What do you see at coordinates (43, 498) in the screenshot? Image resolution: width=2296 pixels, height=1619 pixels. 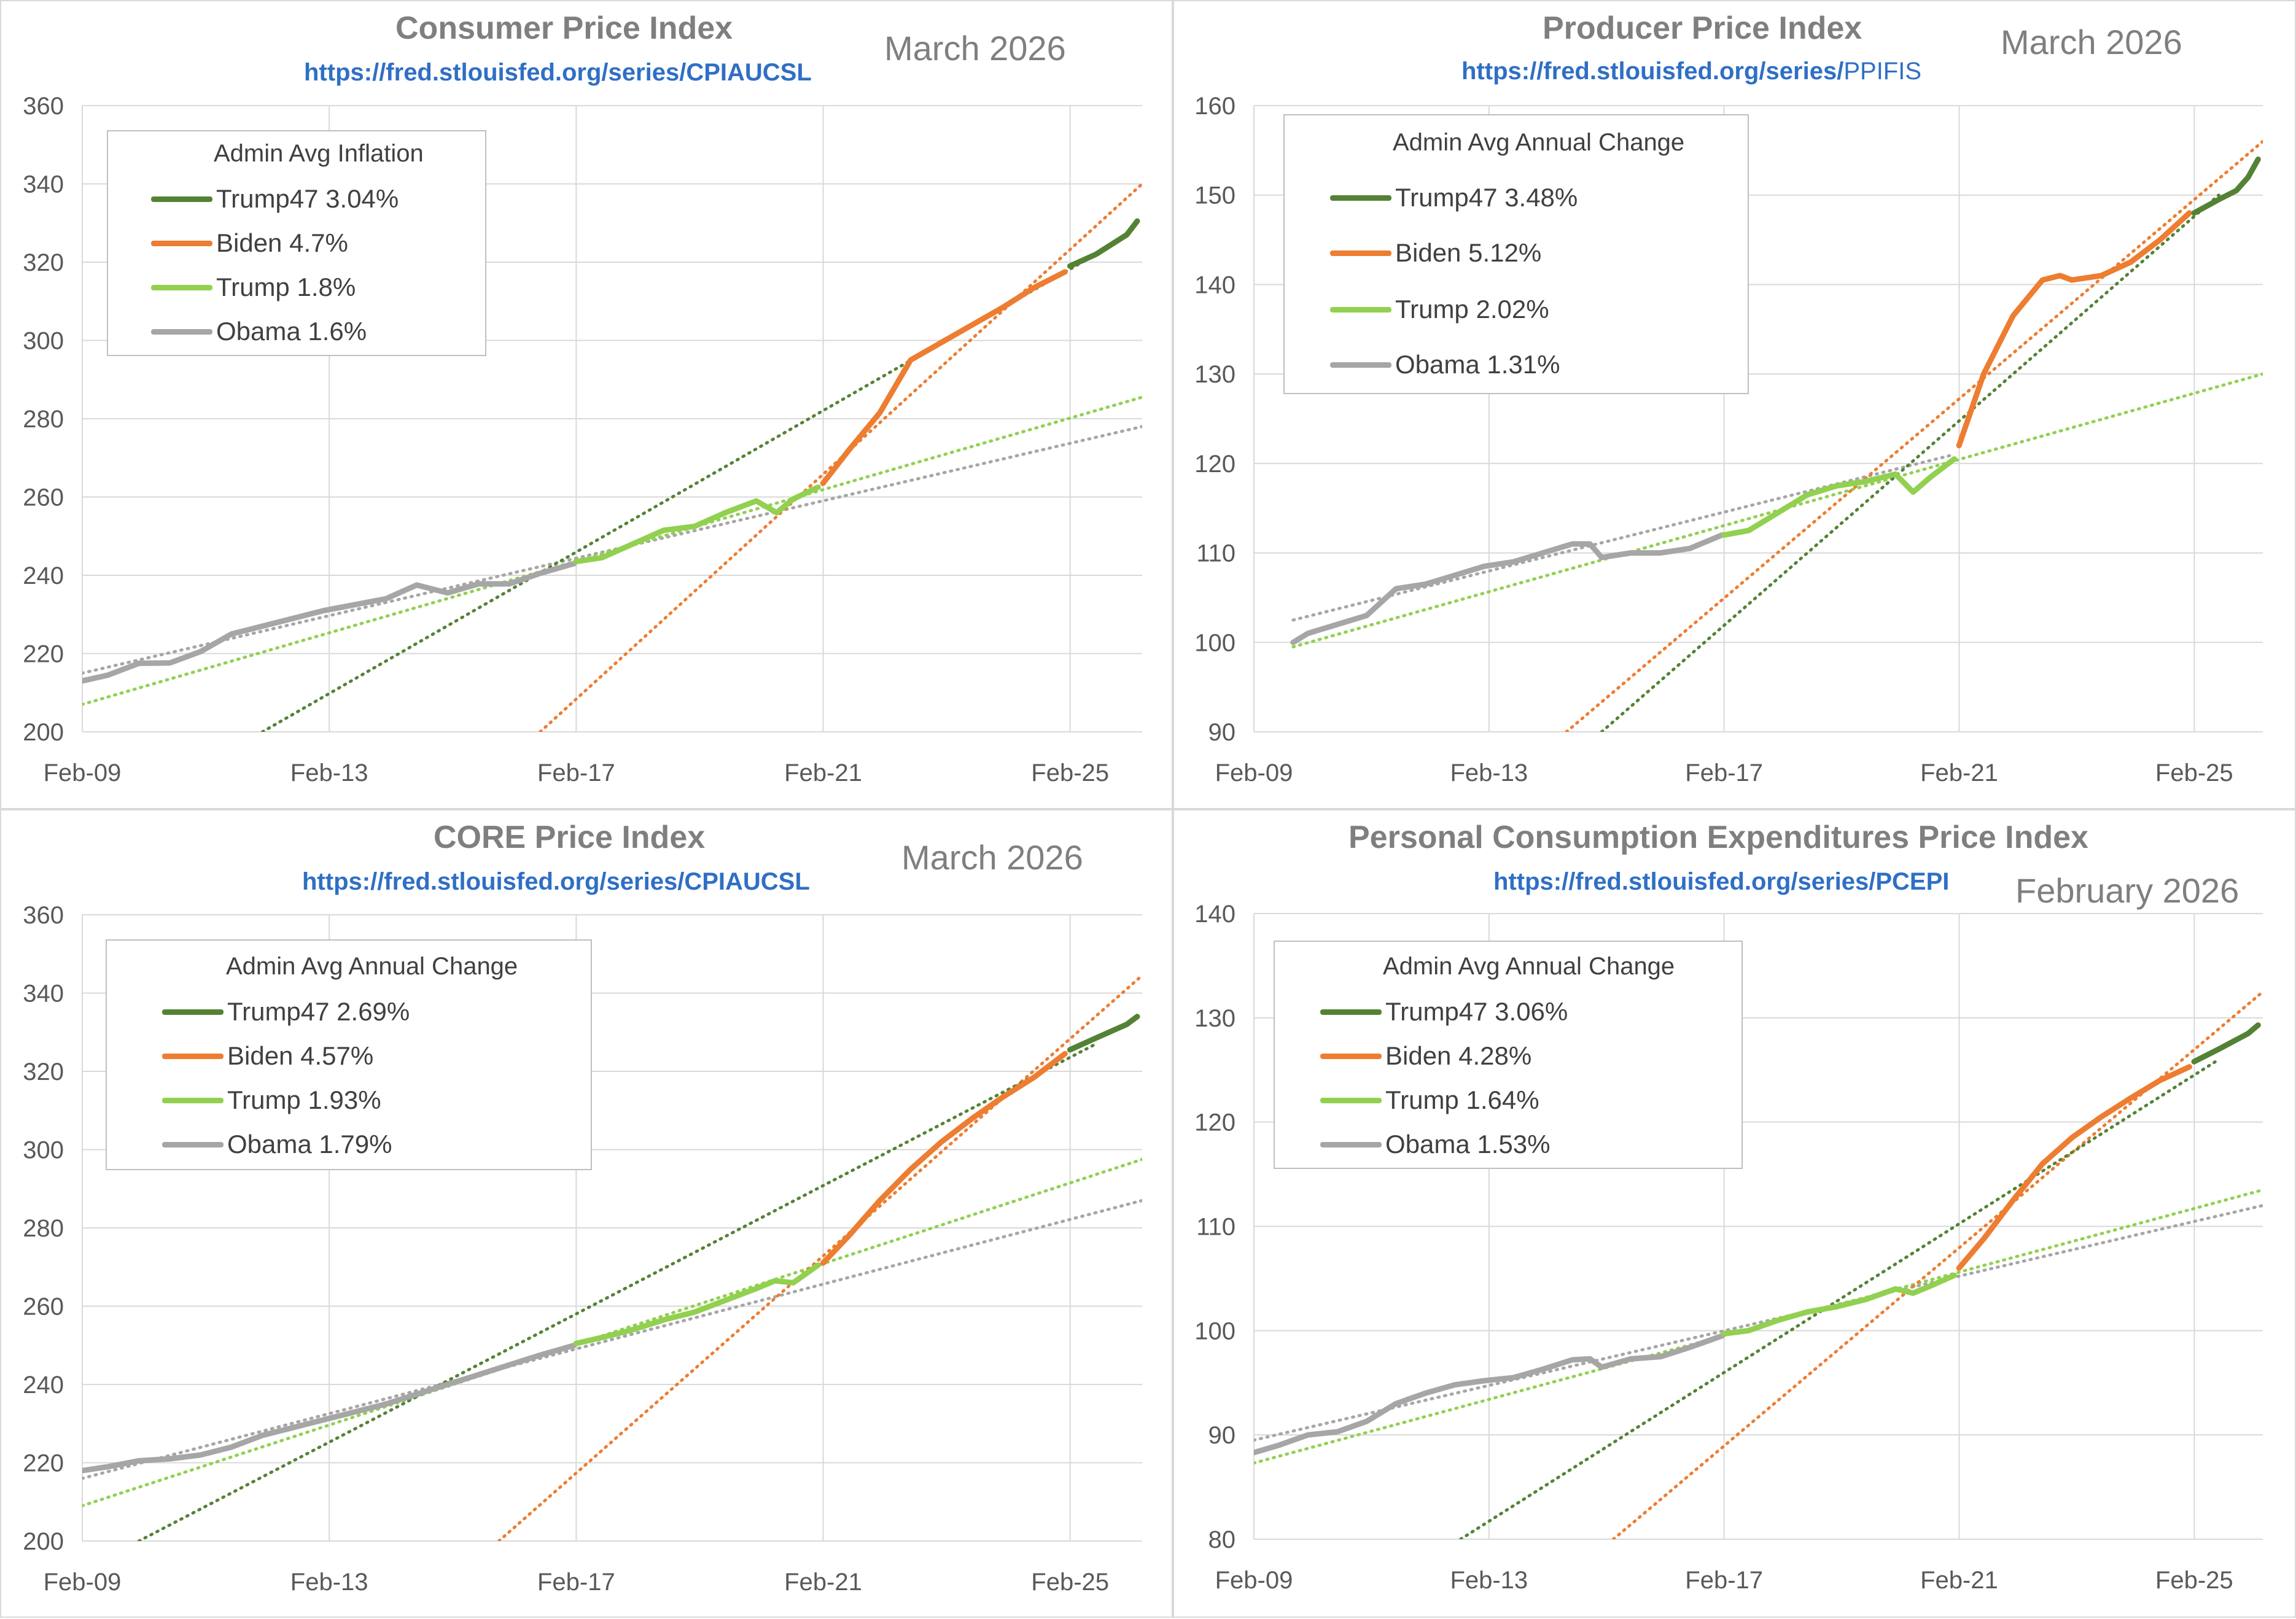 I see `y-tick-label: 260` at bounding box center [43, 498].